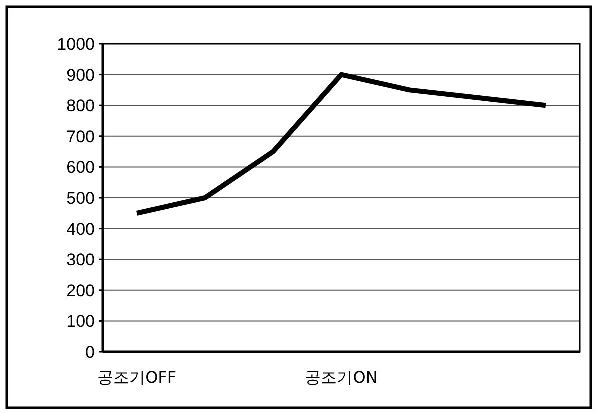 The height and width of the screenshot is (413, 598). Describe the element at coordinates (80, 290) in the screenshot. I see `y-tick-label: 200` at that location.